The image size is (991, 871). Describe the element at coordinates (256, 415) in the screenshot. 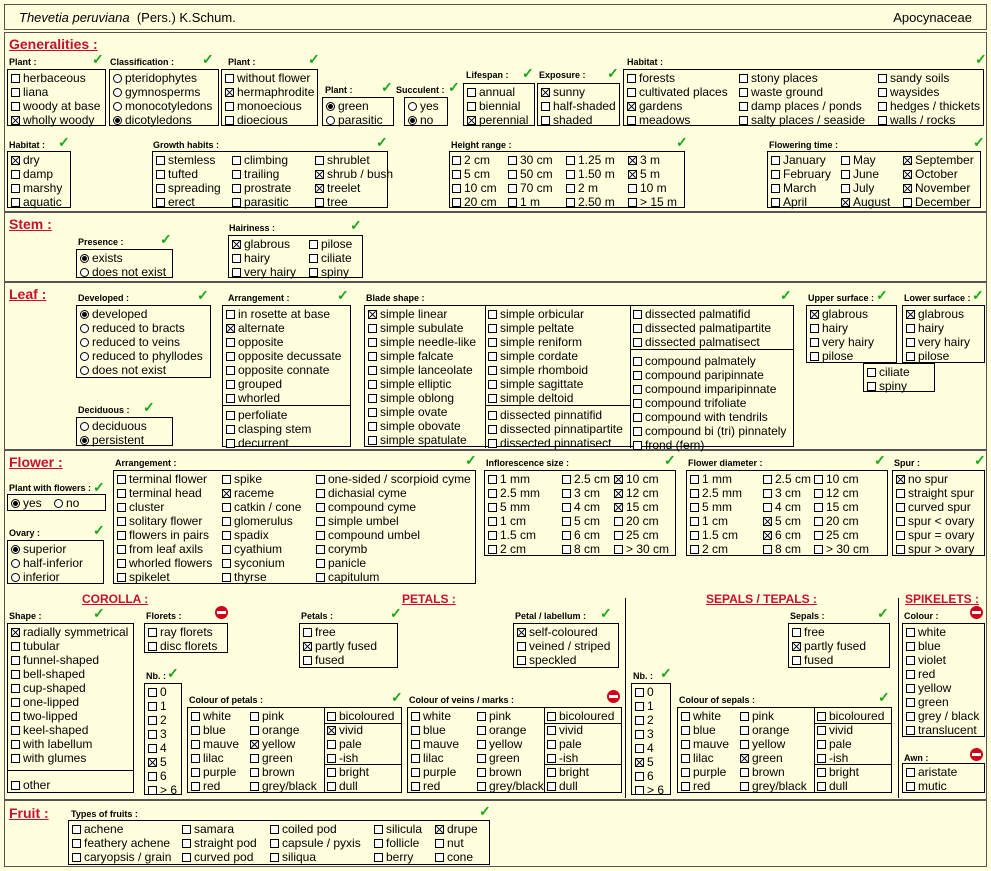

I see `arrangement-leaf-option: perfoliate` at that location.